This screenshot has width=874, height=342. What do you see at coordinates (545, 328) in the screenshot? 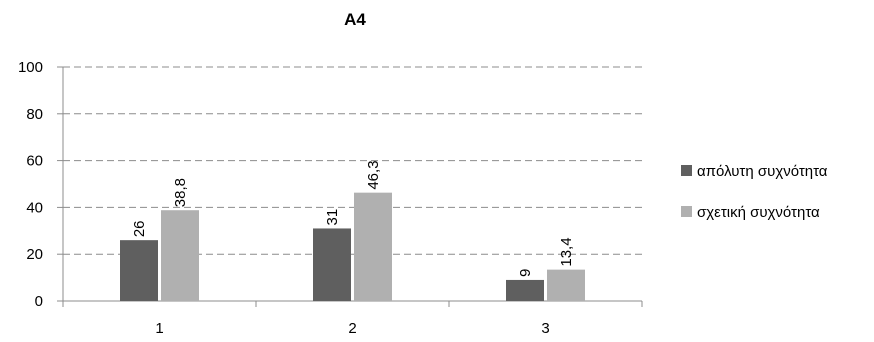
I see `x-tick-label: 3` at bounding box center [545, 328].